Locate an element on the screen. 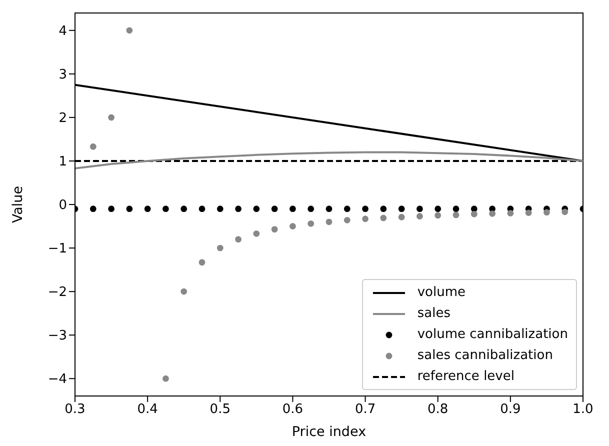  x-tick-label: 0.8 is located at coordinates (438, 410).